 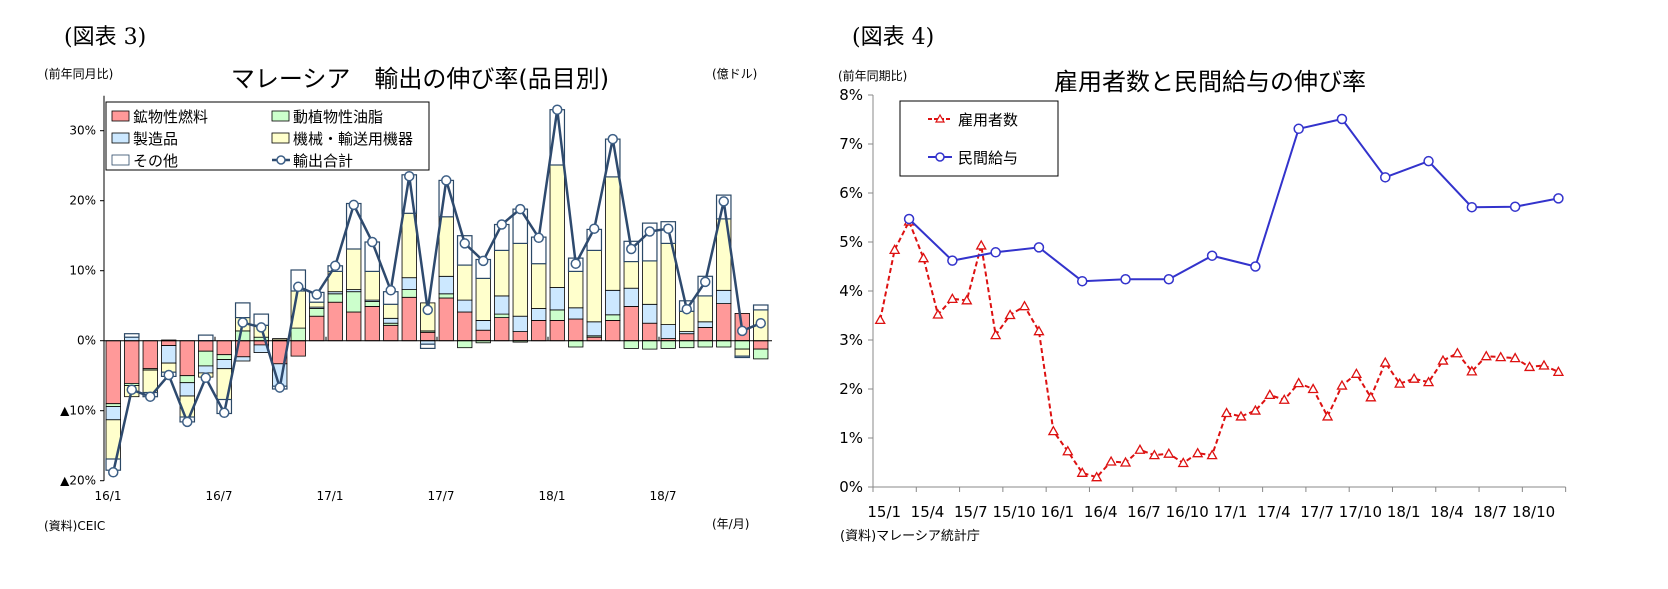 What do you see at coordinates (895, 249) in the screenshot?
I see `point-雇用者数-15/2` at bounding box center [895, 249].